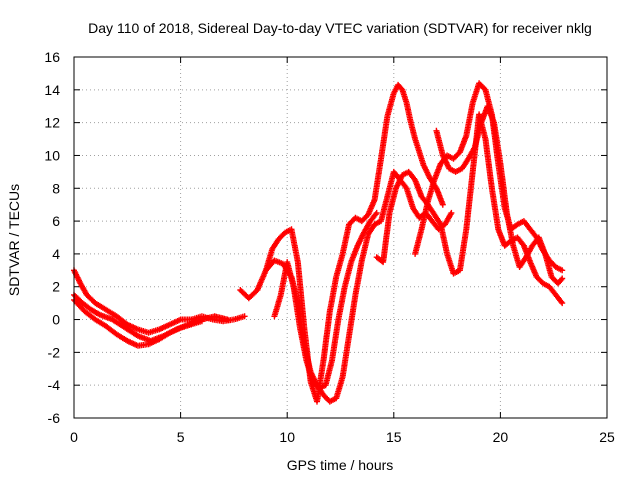 Image resolution: width=640 pixels, height=480 pixels. I want to click on y-tick-label: -6, so click(54, 418).